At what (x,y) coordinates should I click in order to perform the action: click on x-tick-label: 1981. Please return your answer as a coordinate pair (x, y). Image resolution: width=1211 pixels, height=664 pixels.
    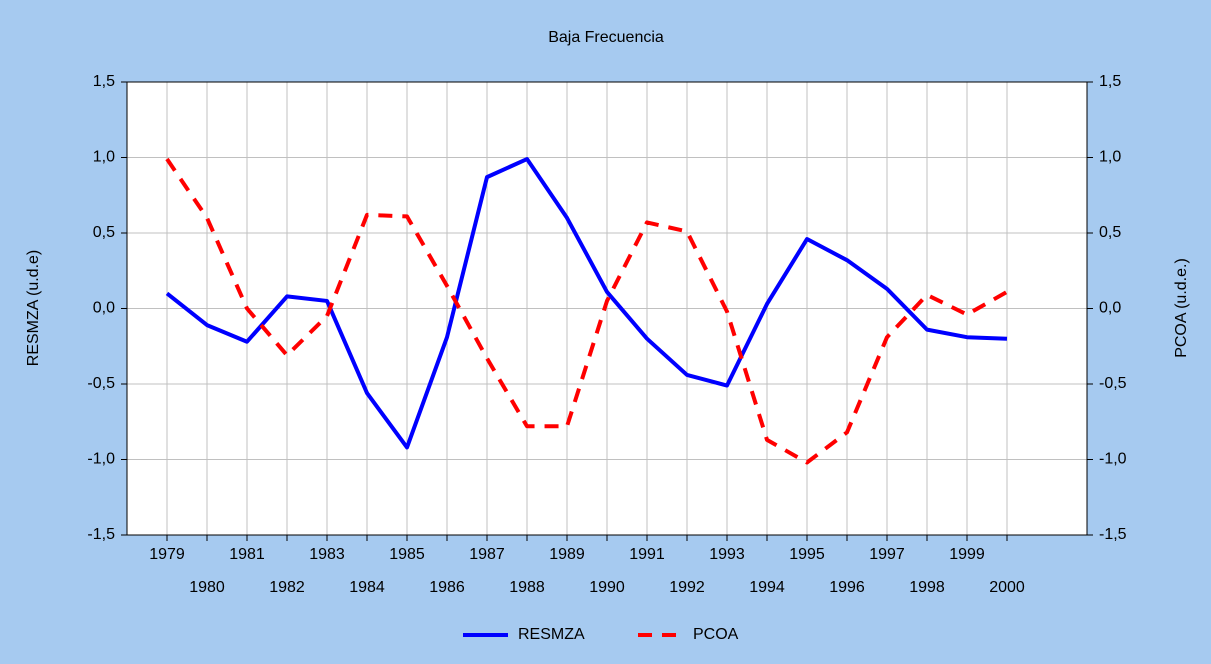
    Looking at the image, I should click on (247, 554).